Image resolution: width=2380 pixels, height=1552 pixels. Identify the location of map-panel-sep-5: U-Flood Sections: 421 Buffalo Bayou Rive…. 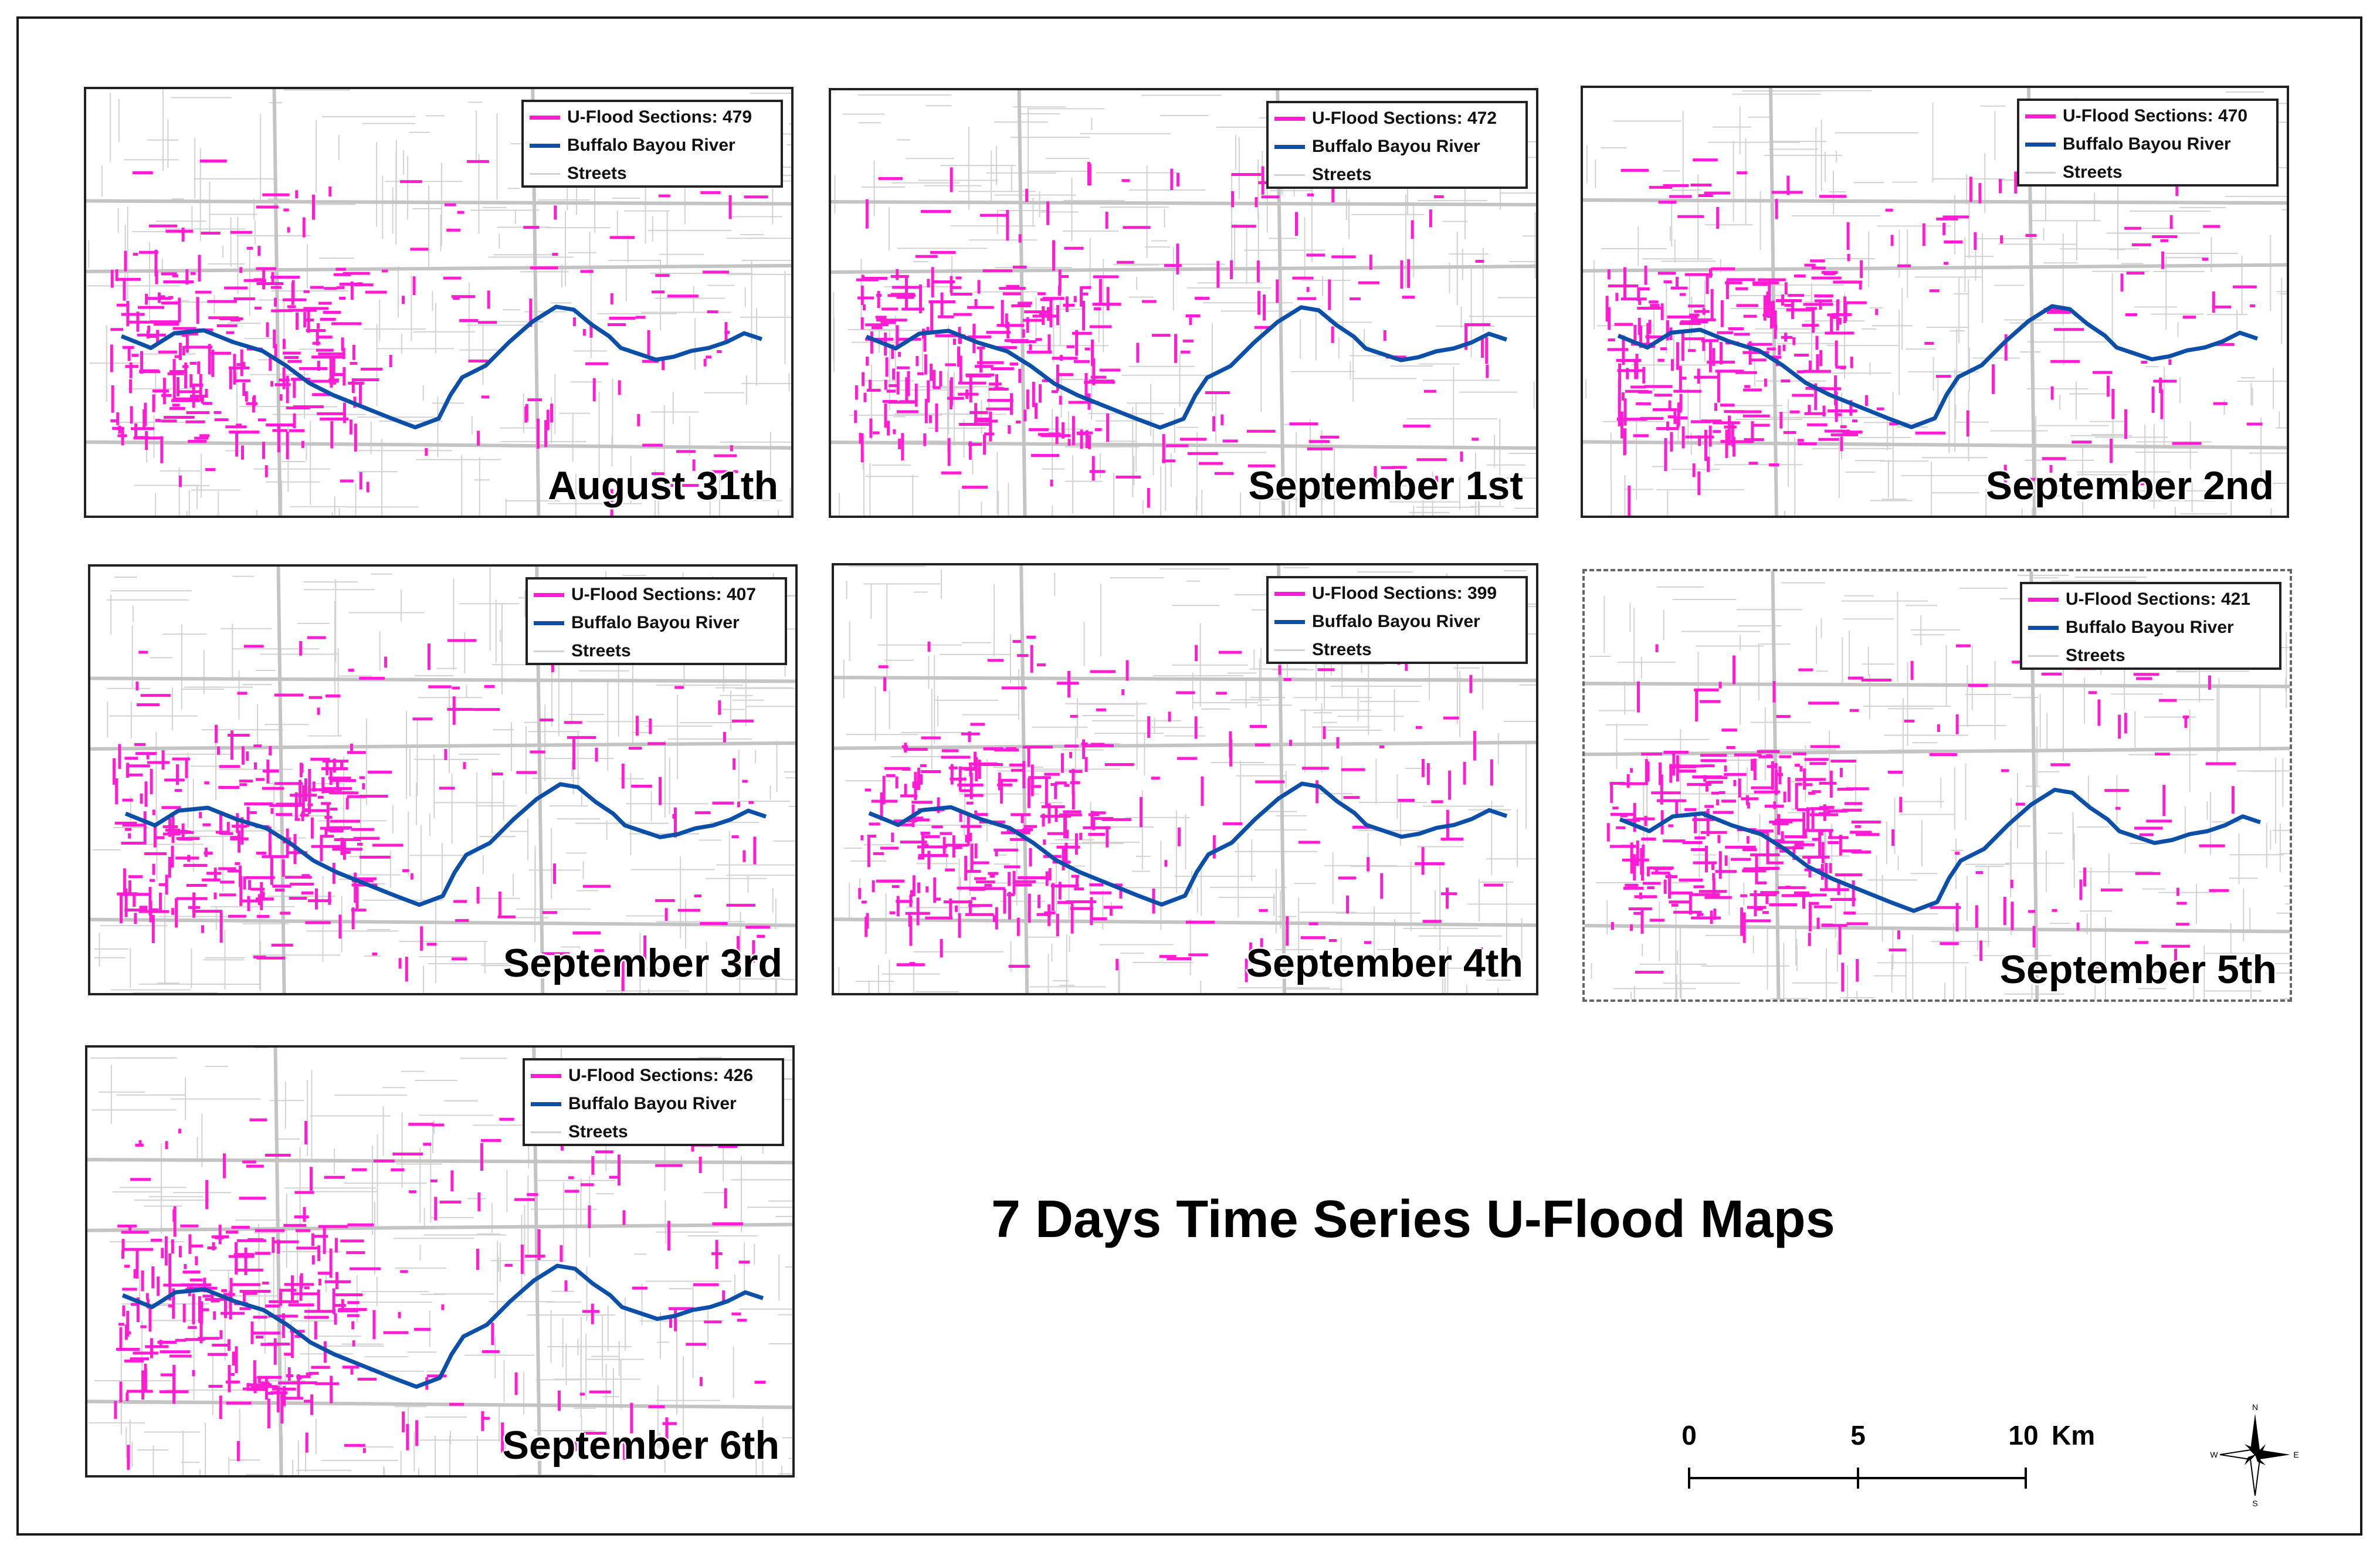
(1937, 785).